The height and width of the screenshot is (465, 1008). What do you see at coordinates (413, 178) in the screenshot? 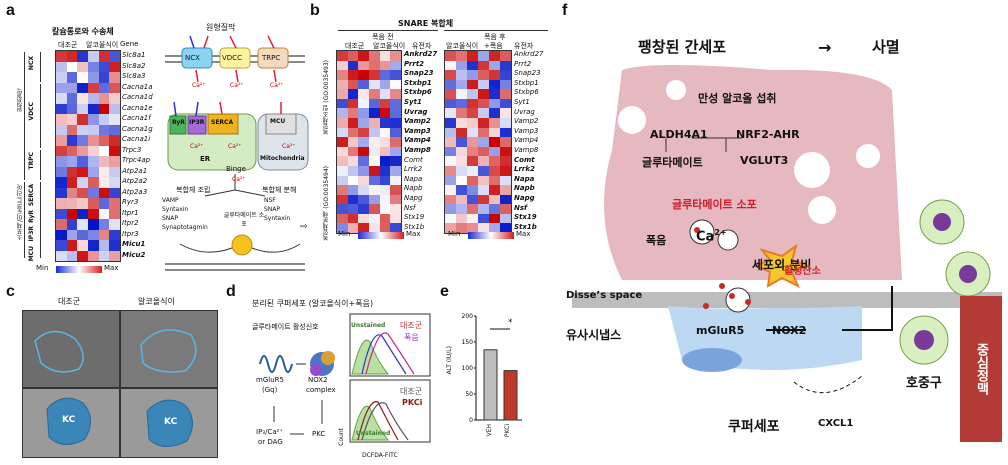
I see `gene-label: Napa` at bounding box center [413, 178].